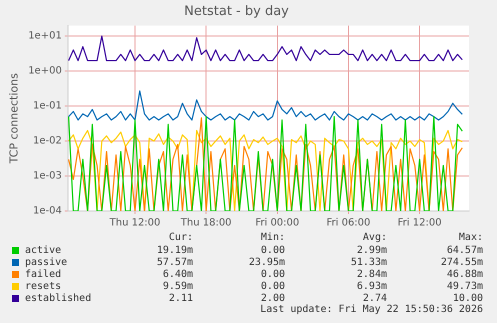 This screenshot has height=323, width=497. I want to click on text: 57.57m, so click(174, 262).